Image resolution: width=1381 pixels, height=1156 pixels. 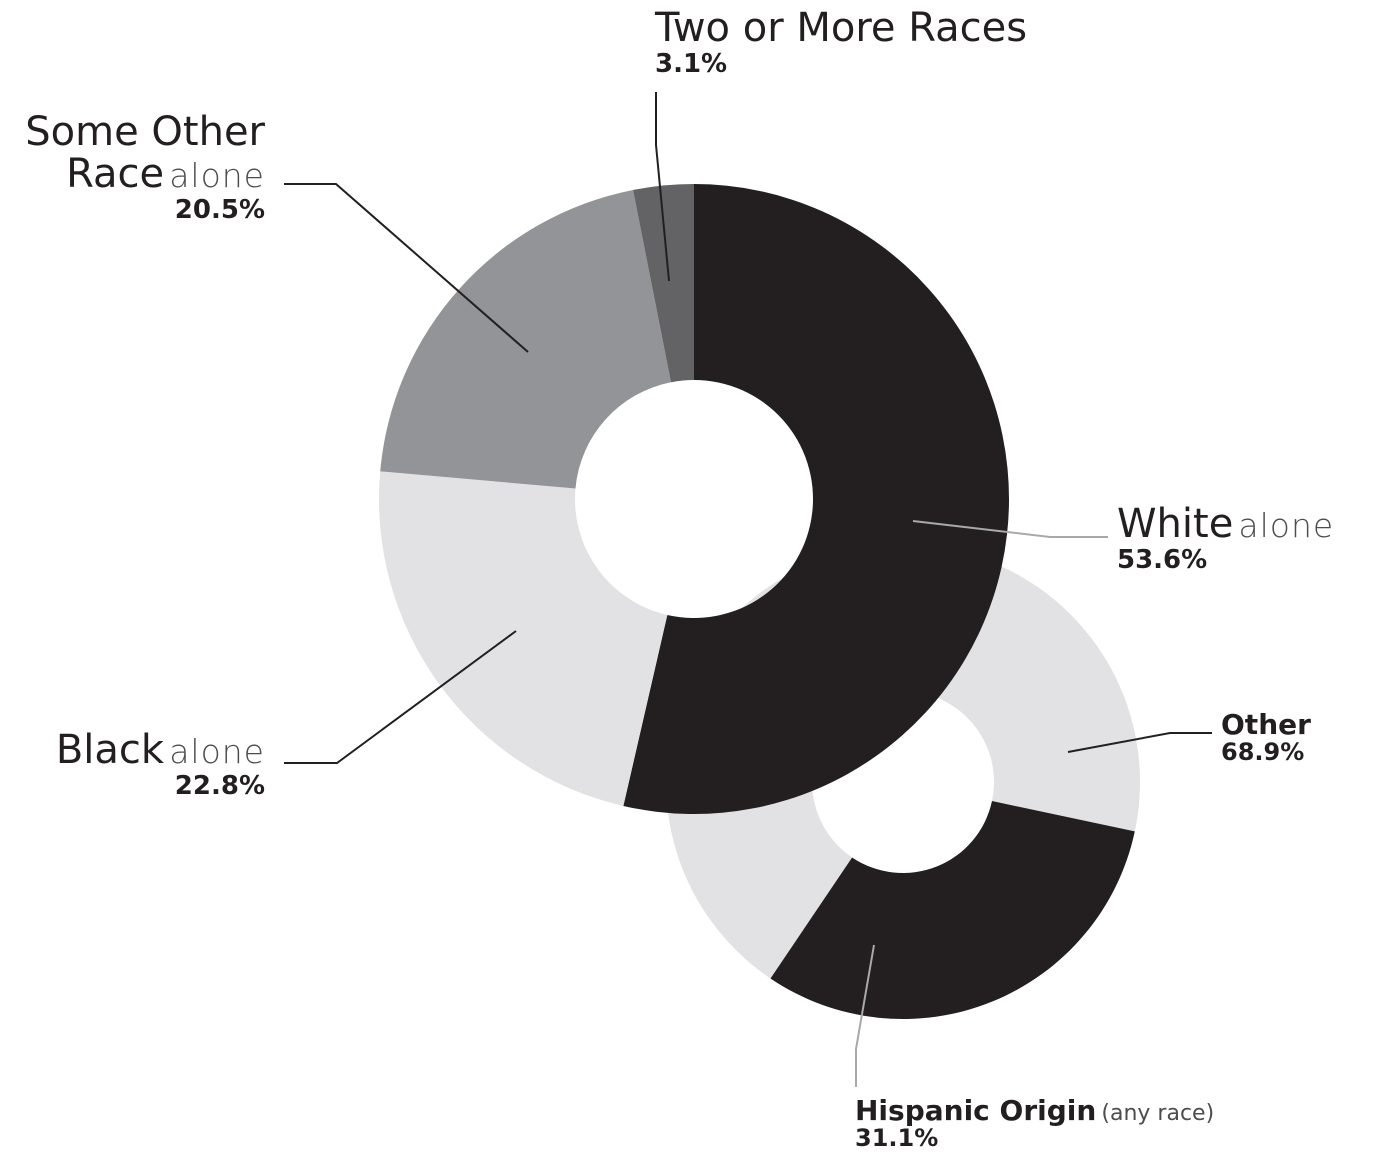 What do you see at coordinates (219, 210) in the screenshot?
I see `label-percent: 20.5%` at bounding box center [219, 210].